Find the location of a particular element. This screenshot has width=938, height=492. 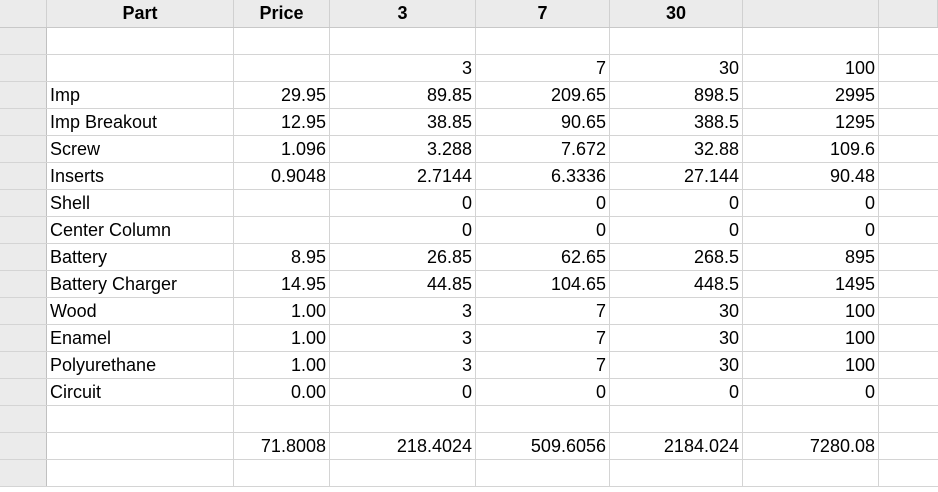

corner-cell is located at coordinates (23, 13).